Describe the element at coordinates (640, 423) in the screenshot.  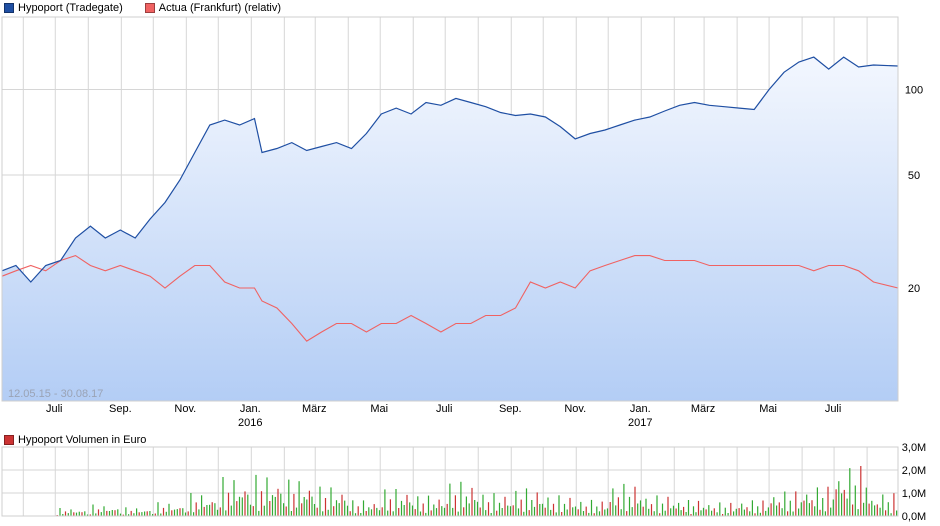
I see `x-year-label: 2017` at that location.